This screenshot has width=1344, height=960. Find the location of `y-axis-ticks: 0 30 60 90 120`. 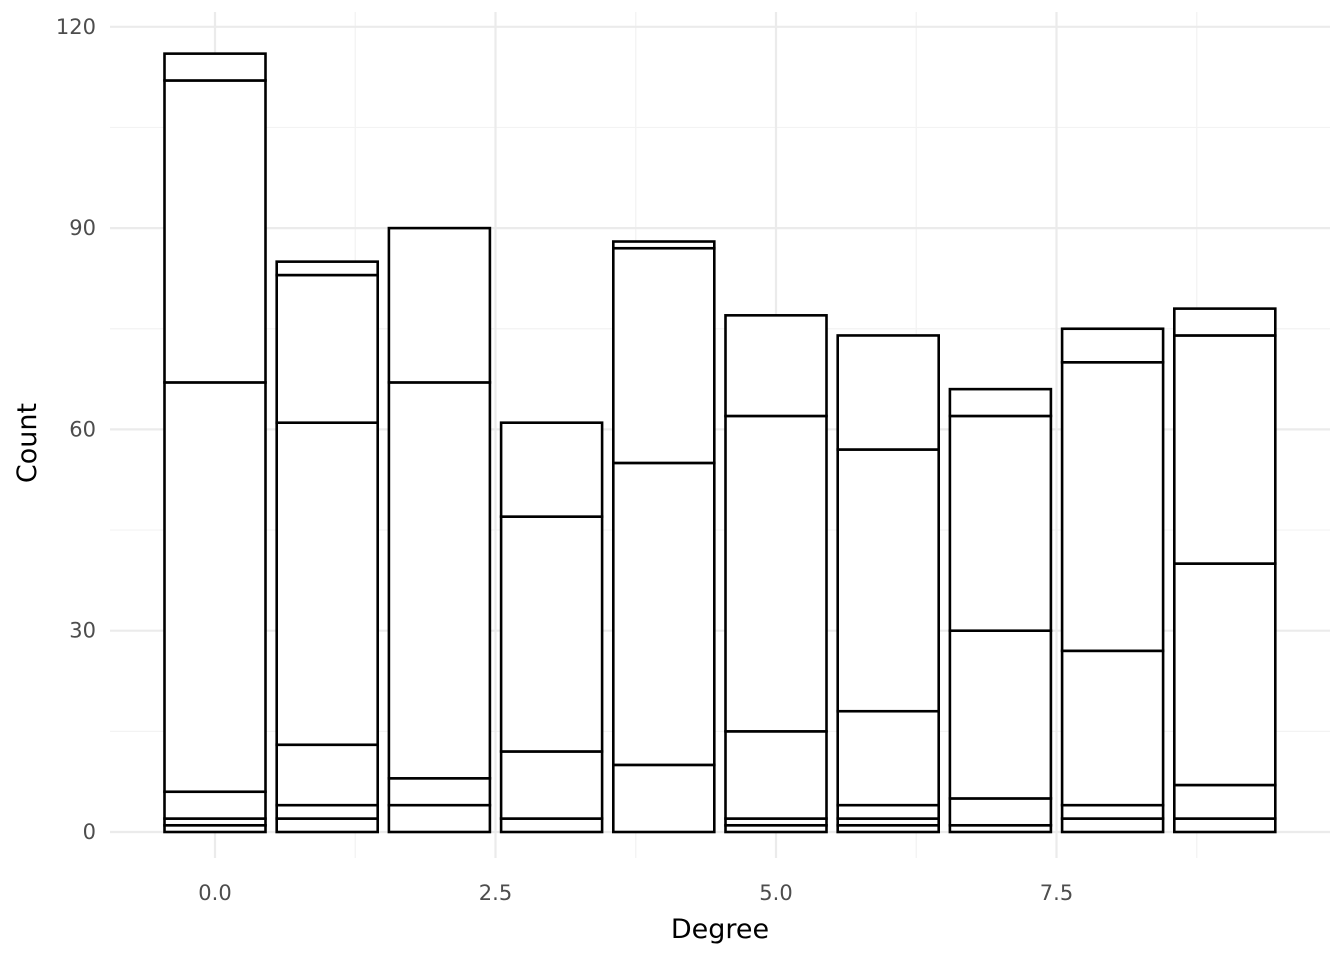

y-axis-ticks: 0 30 60 90 120 is located at coordinates (76, 429).